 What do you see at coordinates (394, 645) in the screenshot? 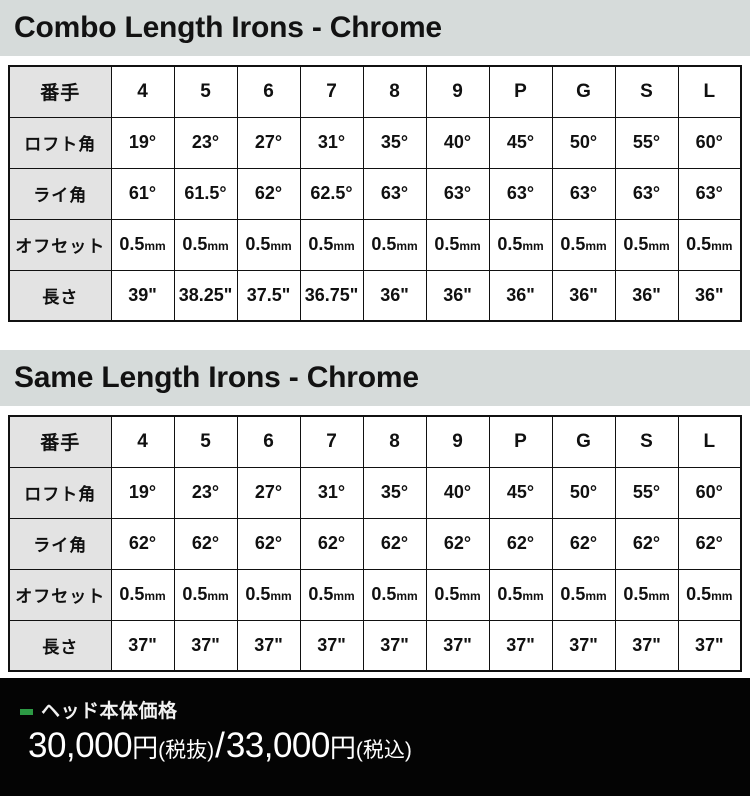
I see `cell-length-8: 37"` at bounding box center [394, 645].